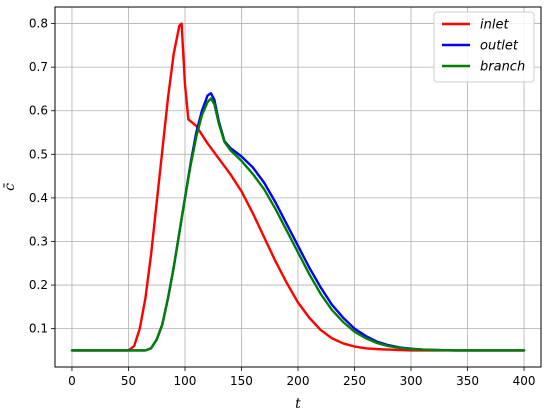  Describe the element at coordinates (38, 285) in the screenshot. I see `y-tick-label: 0.2` at that location.